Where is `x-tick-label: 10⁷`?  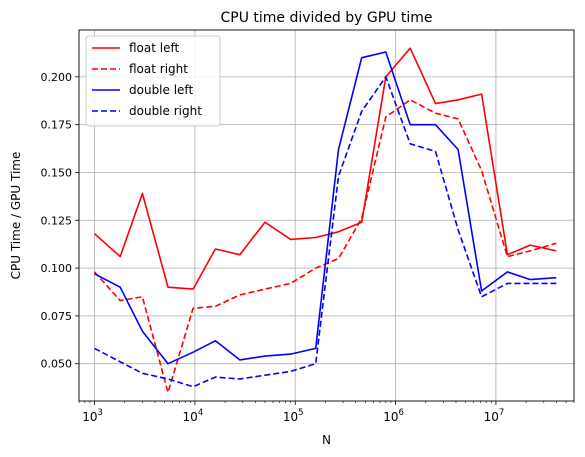 x-tick-label: 10⁷ is located at coordinates (494, 416).